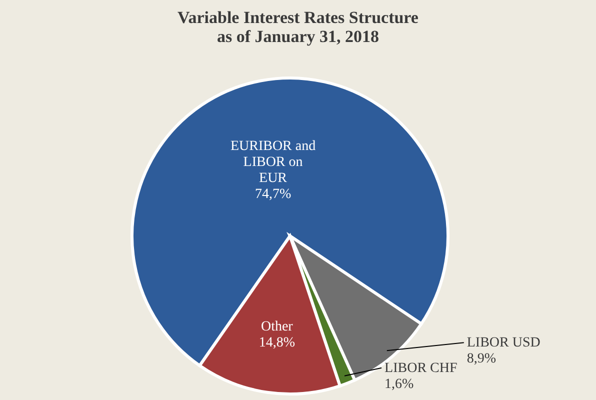 This screenshot has height=400, width=596. I want to click on data-label: 14,8%, so click(277, 343).